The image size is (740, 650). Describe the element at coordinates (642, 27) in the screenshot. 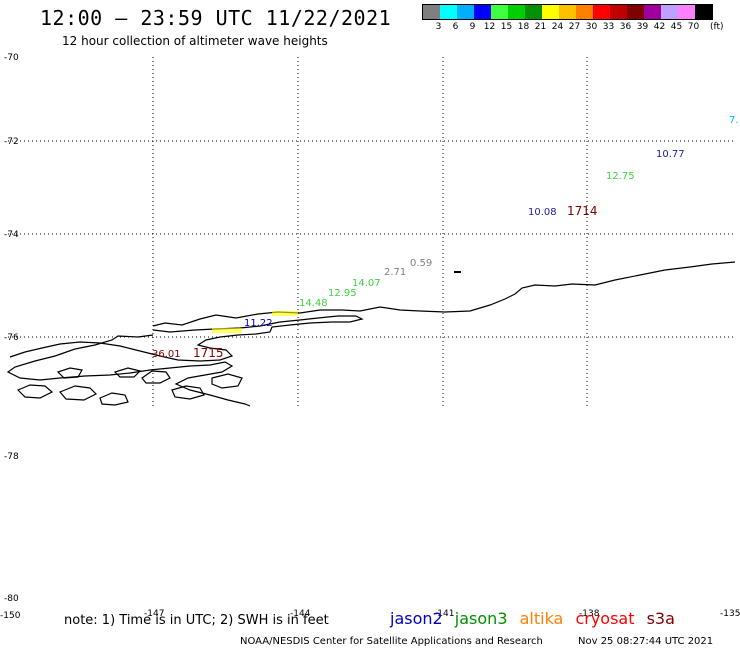

I see `legend-label: 39` at that location.